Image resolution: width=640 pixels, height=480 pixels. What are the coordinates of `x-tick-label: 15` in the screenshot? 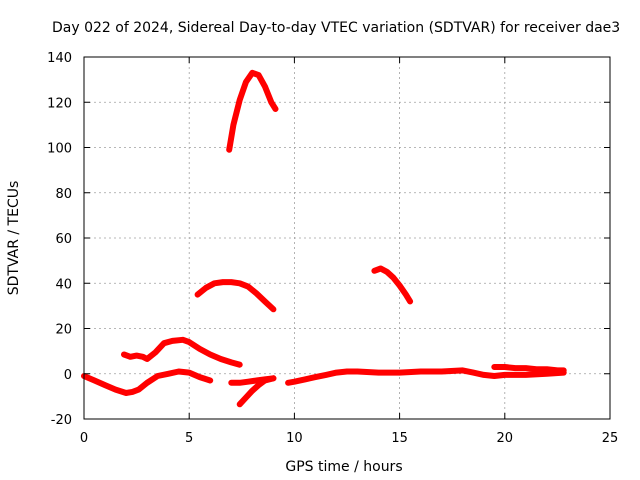 It's located at (399, 438).